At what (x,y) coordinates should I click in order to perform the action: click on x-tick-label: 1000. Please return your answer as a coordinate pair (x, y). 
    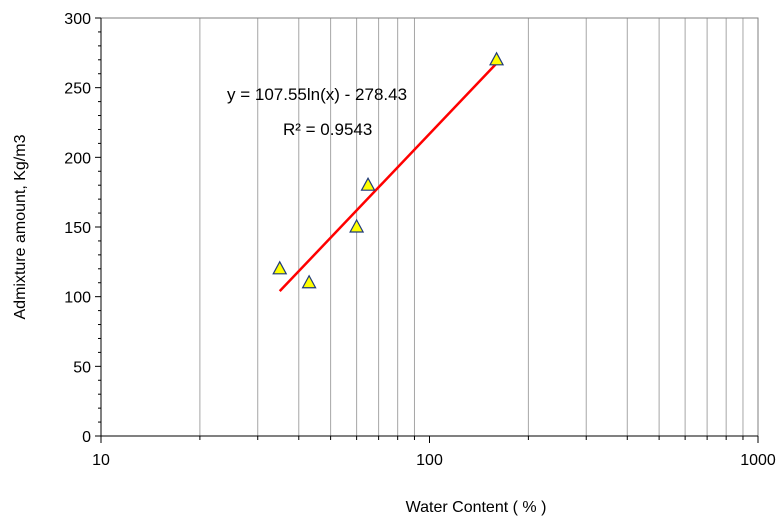
    Looking at the image, I should click on (758, 460).